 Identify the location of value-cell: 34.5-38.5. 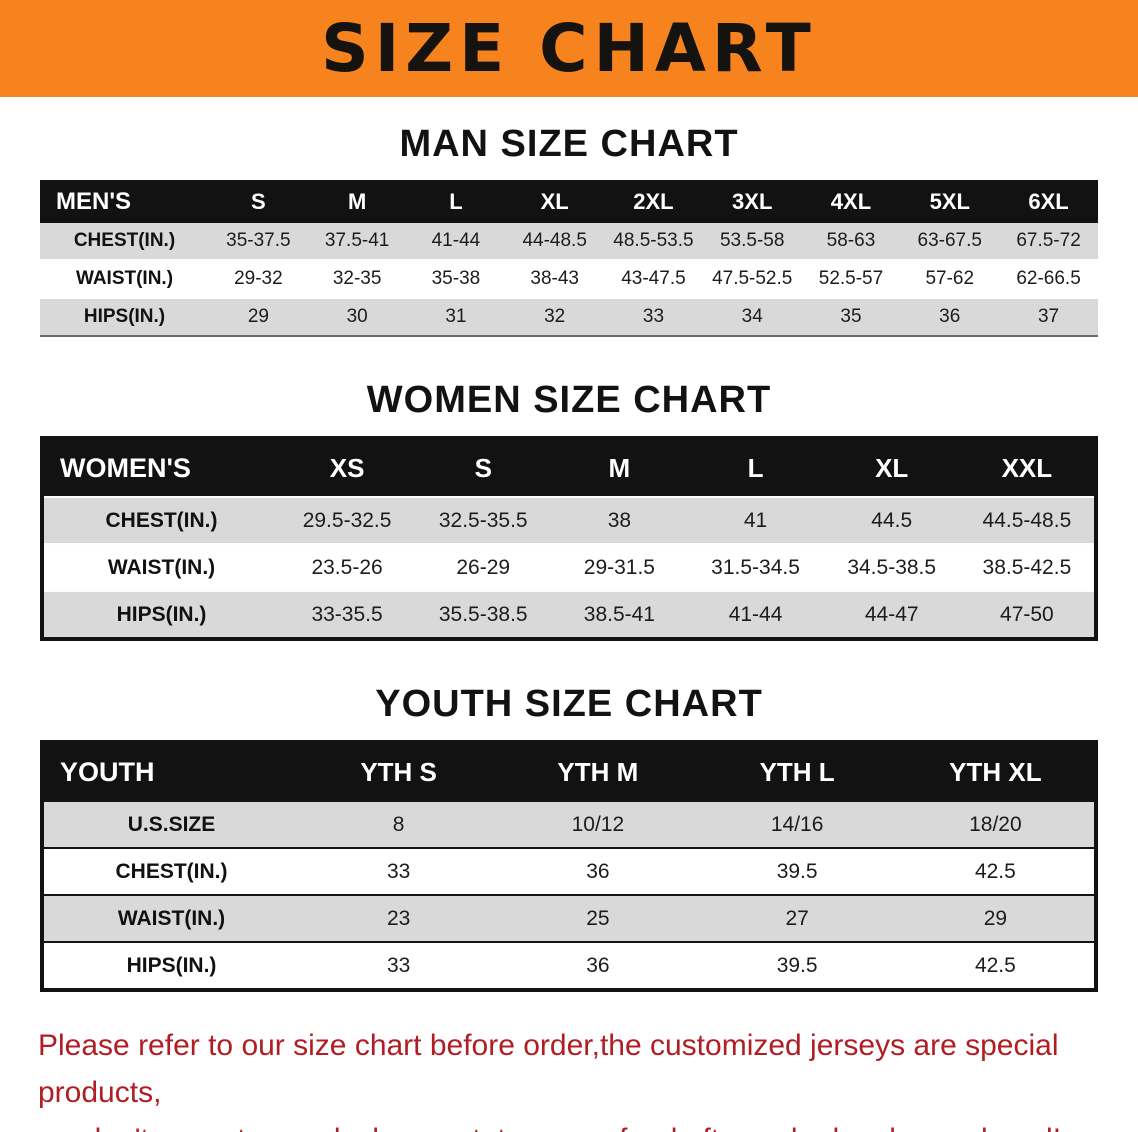
(892, 567).